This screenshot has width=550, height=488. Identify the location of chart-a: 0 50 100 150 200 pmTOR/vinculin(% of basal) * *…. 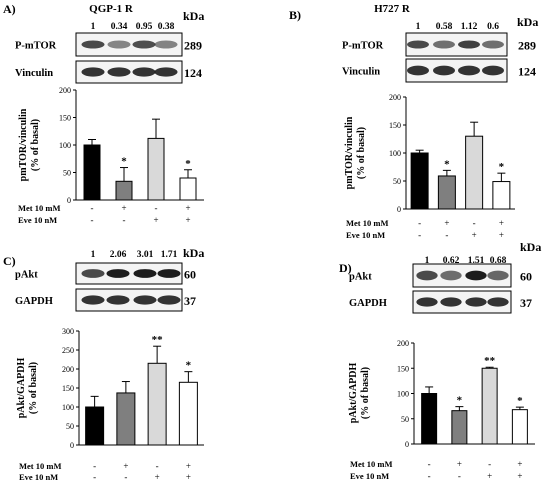
(111, 155).